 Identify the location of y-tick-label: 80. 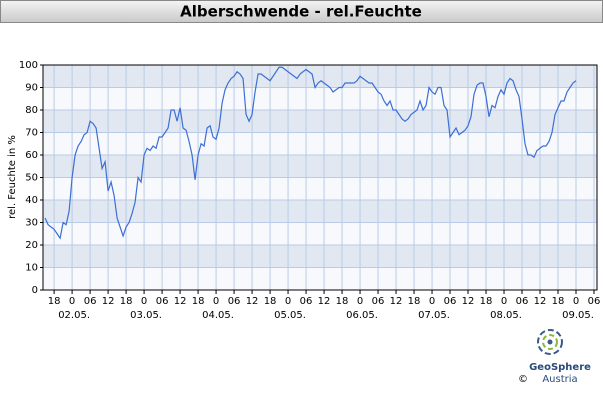
(31, 110).